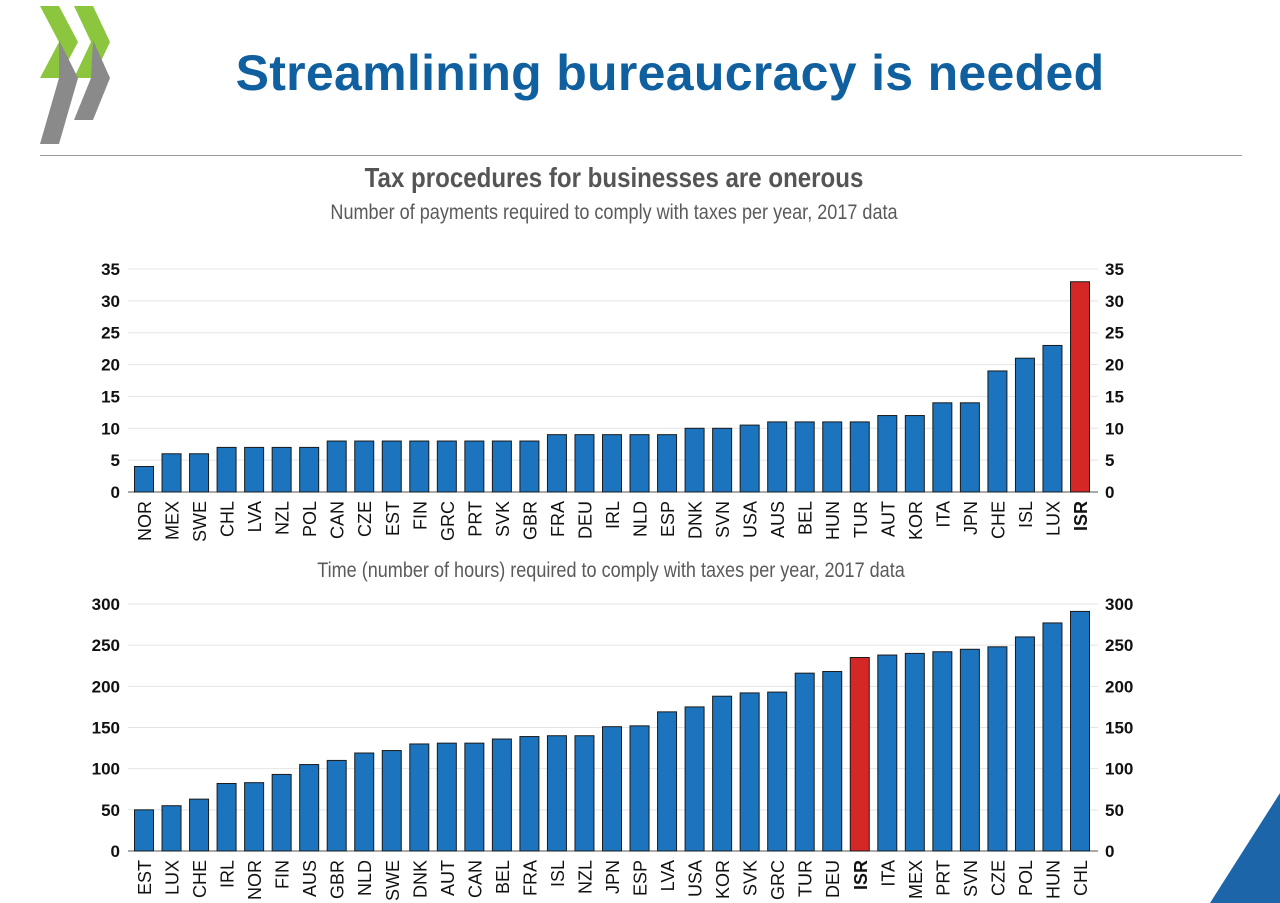  What do you see at coordinates (171, 473) in the screenshot?
I see `bar-mex` at bounding box center [171, 473].